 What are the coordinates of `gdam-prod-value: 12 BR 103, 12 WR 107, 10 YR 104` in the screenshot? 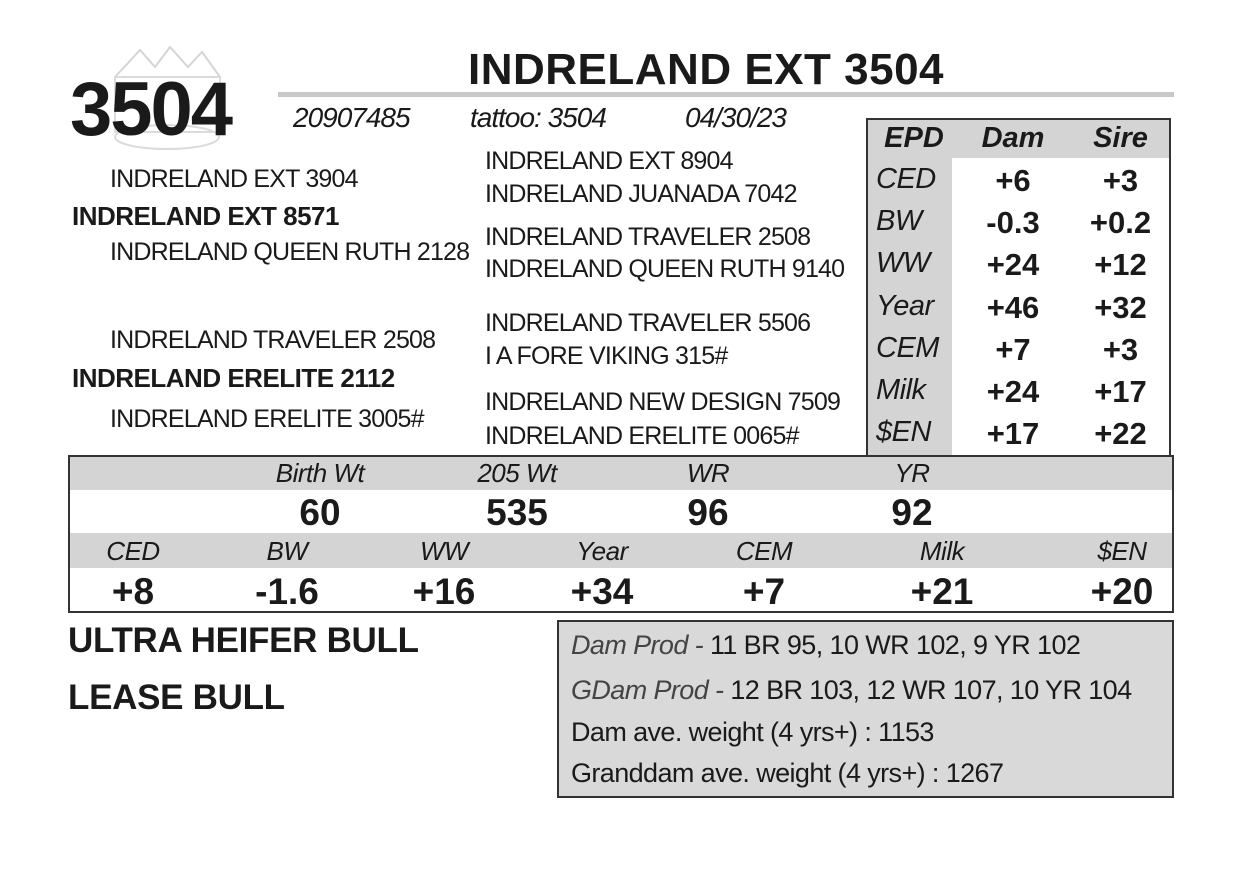 It's located at (927, 690).